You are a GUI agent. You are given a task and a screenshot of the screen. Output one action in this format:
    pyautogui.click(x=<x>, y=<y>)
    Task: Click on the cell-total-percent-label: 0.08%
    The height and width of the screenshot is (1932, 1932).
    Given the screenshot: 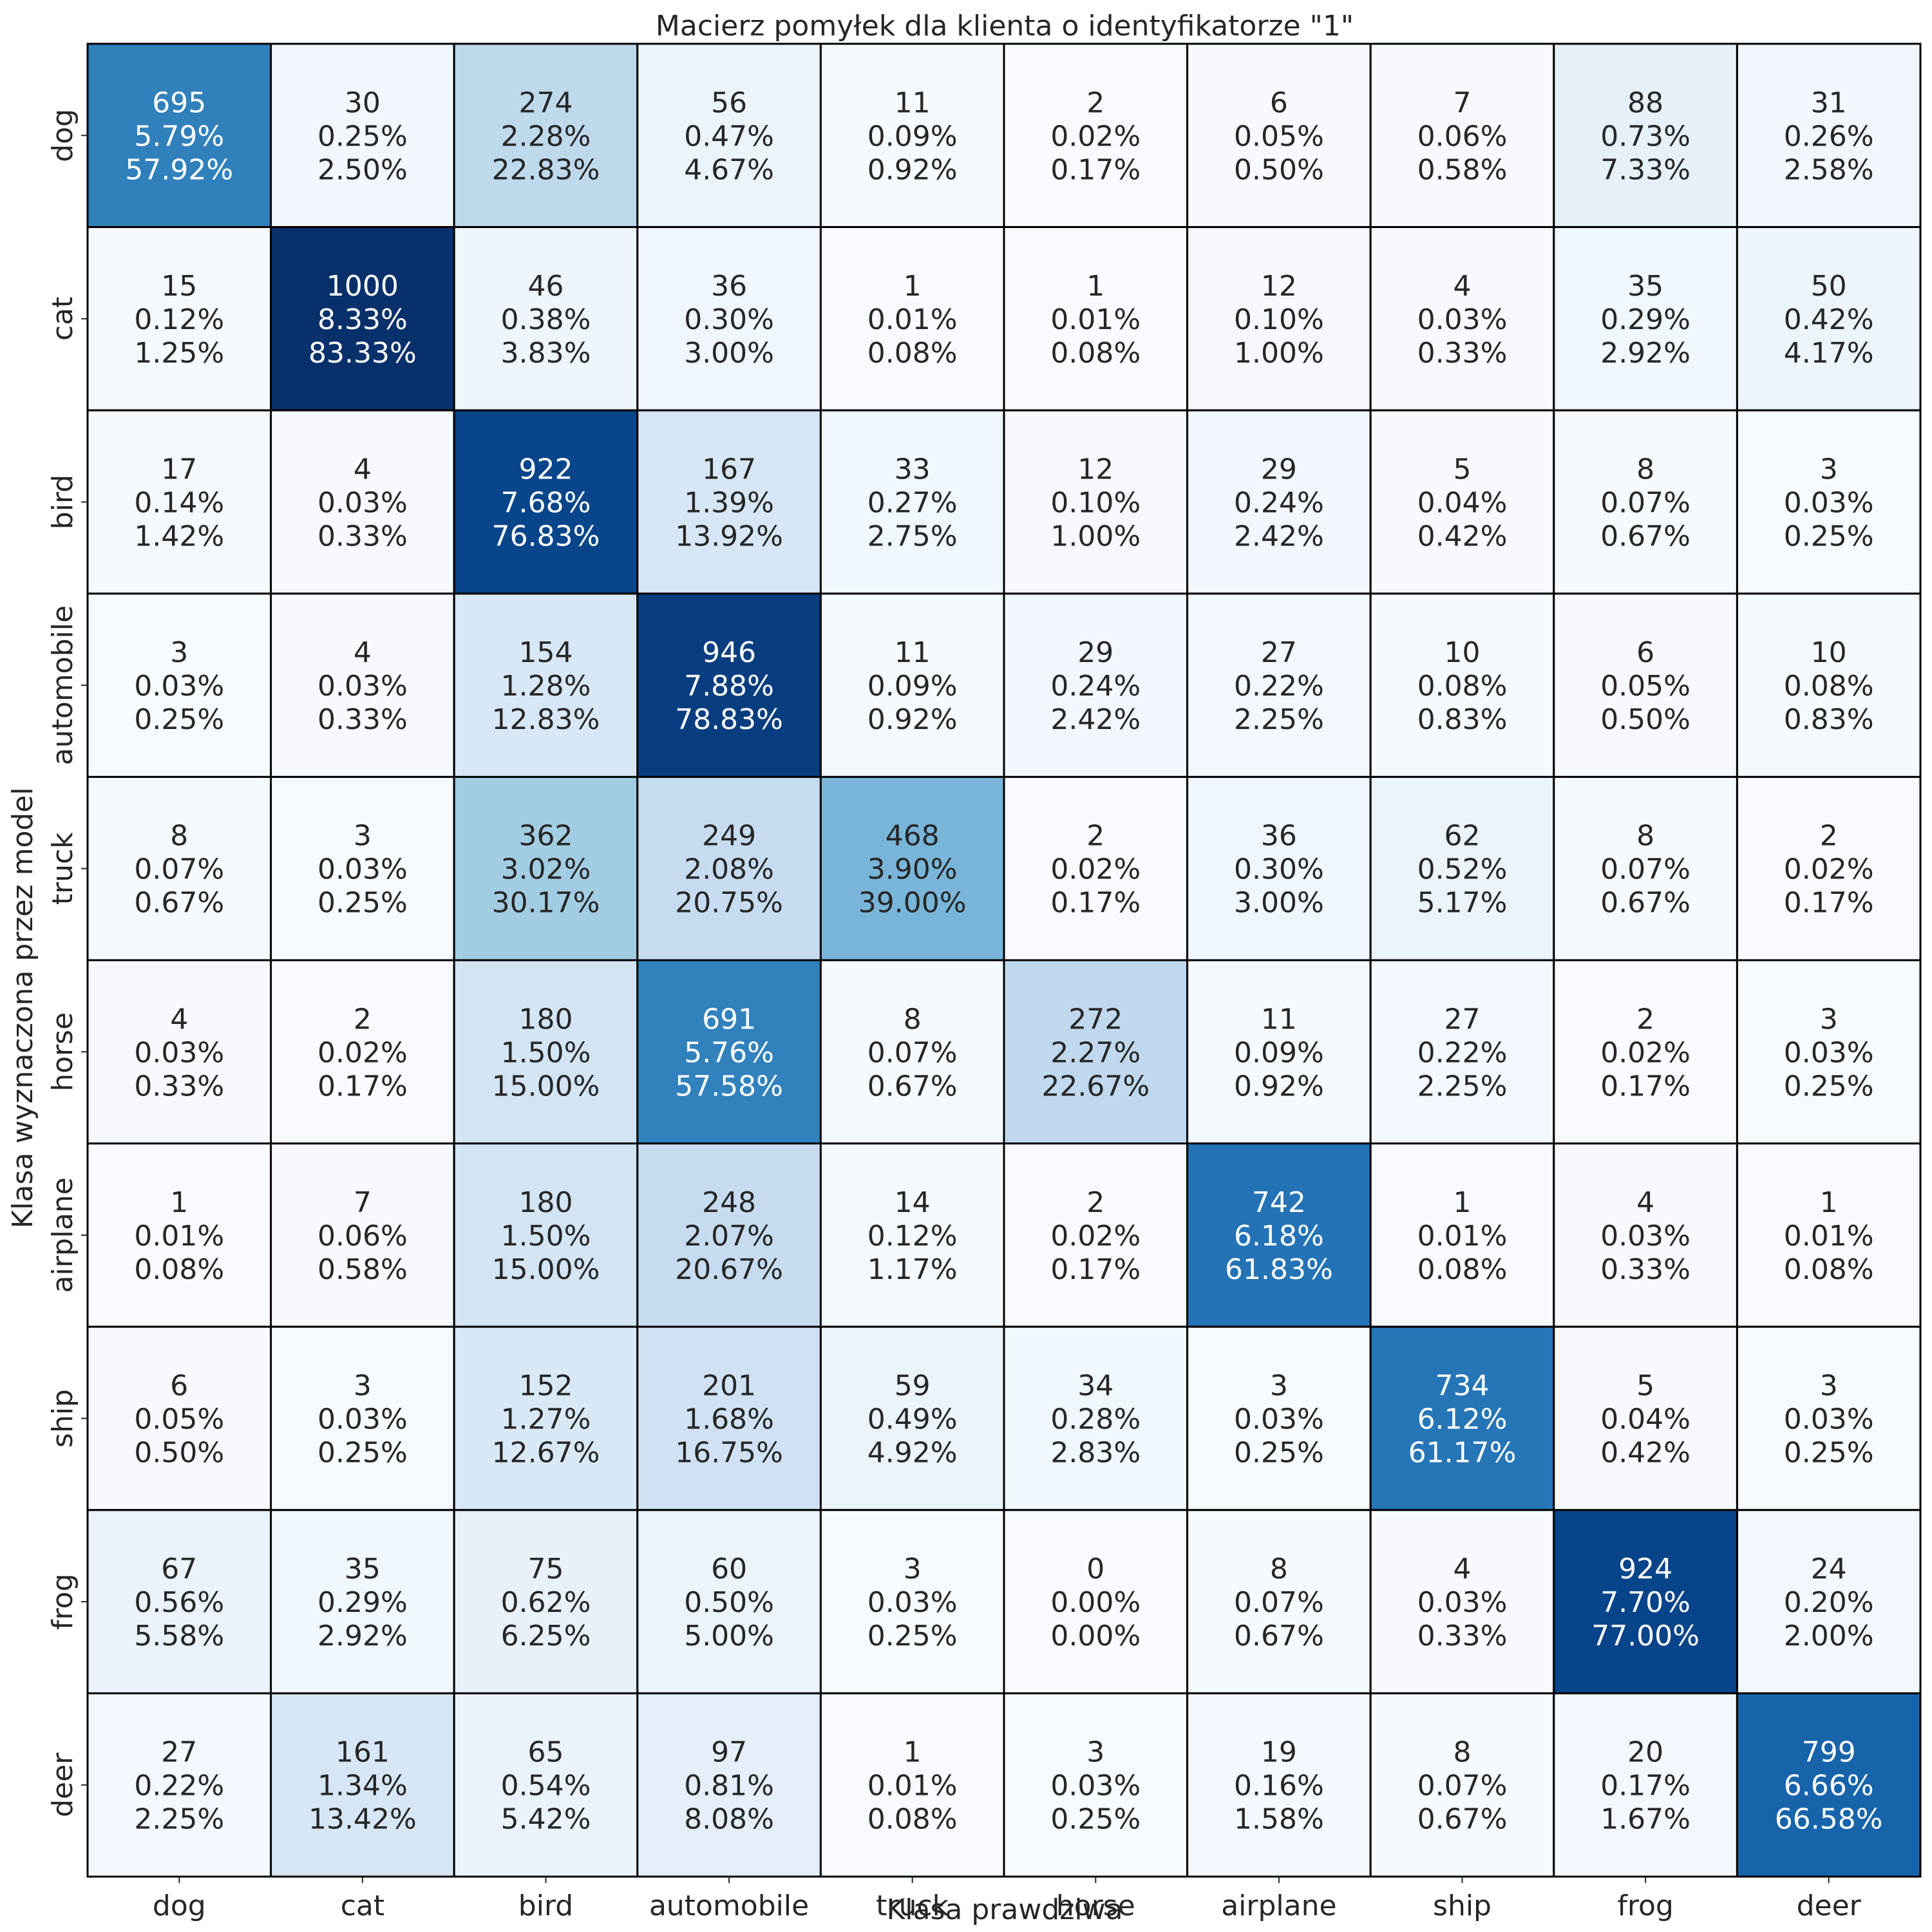 What is the action you would take?
    pyautogui.click(x=1829, y=686)
    